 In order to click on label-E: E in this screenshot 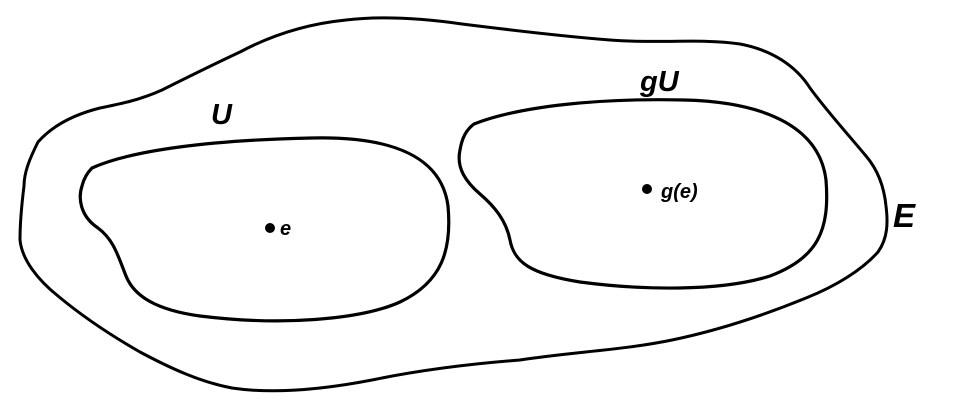, I will do `click(904, 215)`.